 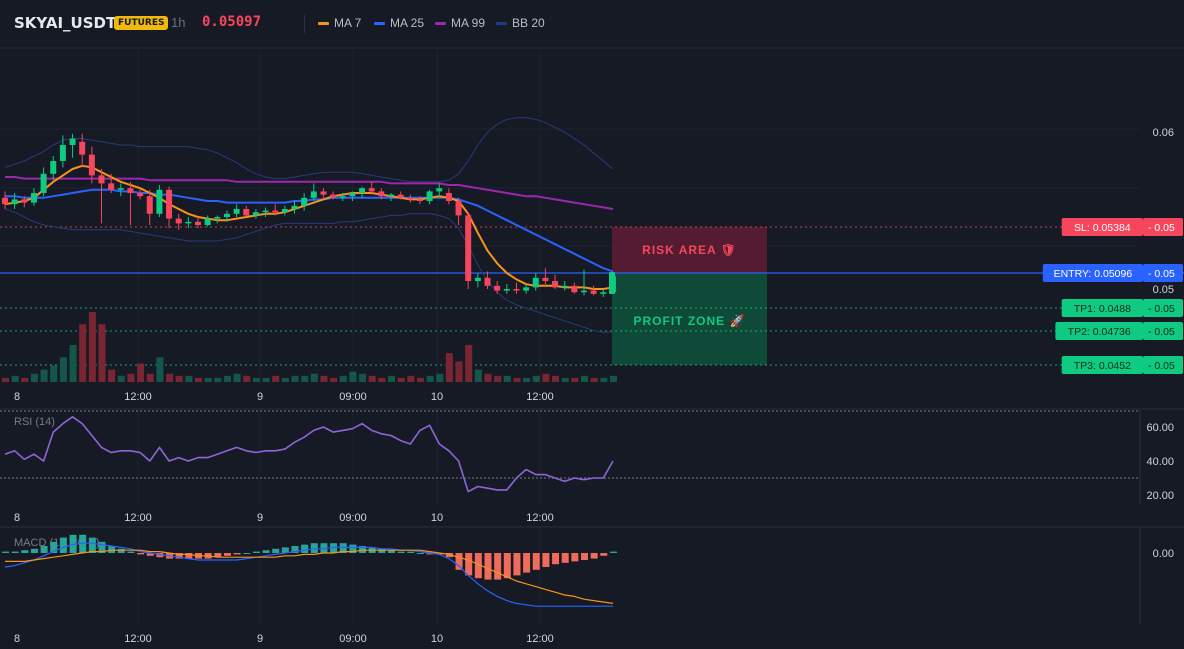 What do you see at coordinates (1163, 308) in the screenshot?
I see `tp1-value-bg` at bounding box center [1163, 308].